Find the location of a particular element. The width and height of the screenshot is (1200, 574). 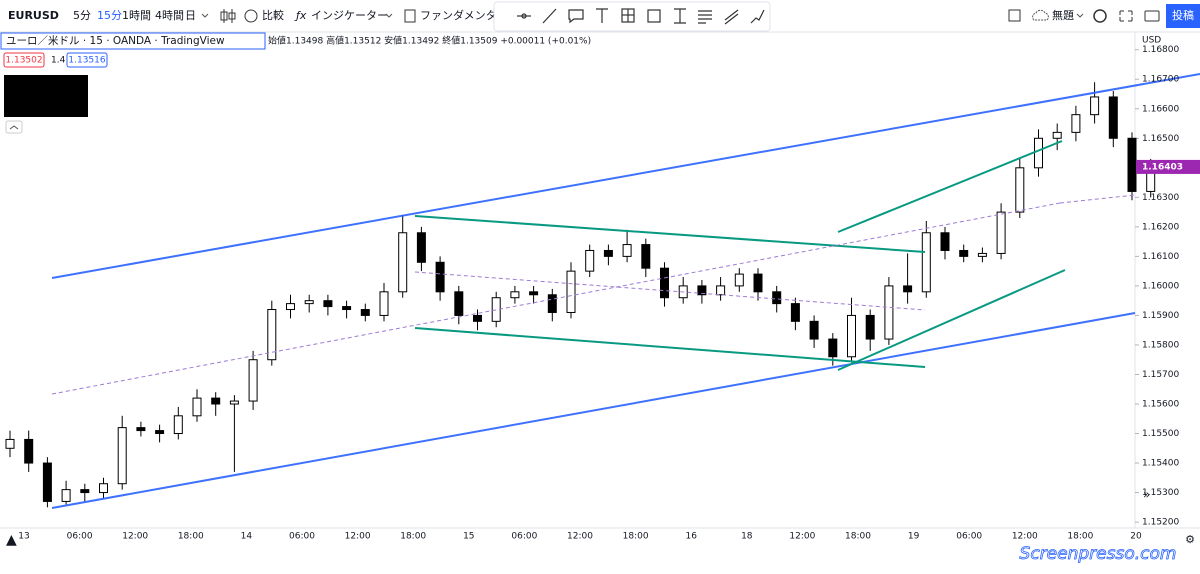

candle-type-icon is located at coordinates (228, 16).